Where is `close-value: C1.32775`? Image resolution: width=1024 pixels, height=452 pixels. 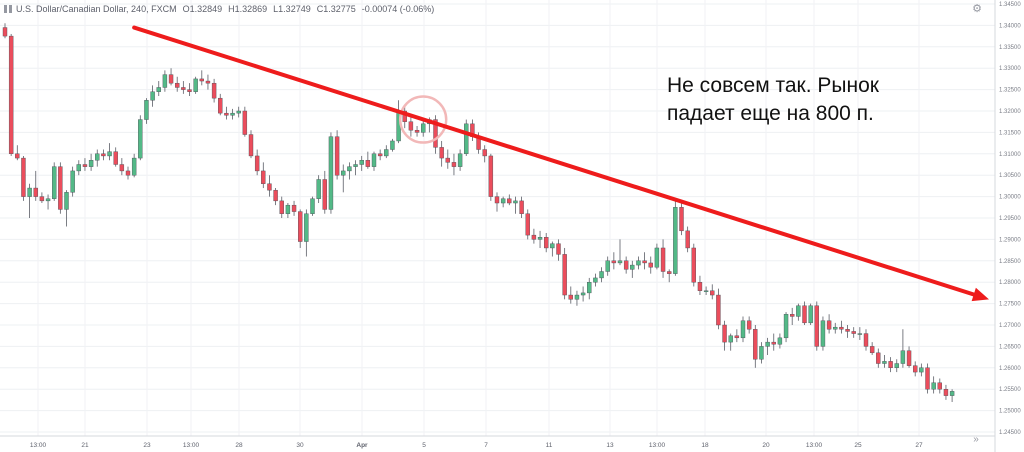
close-value: C1.32775 is located at coordinates (336, 9).